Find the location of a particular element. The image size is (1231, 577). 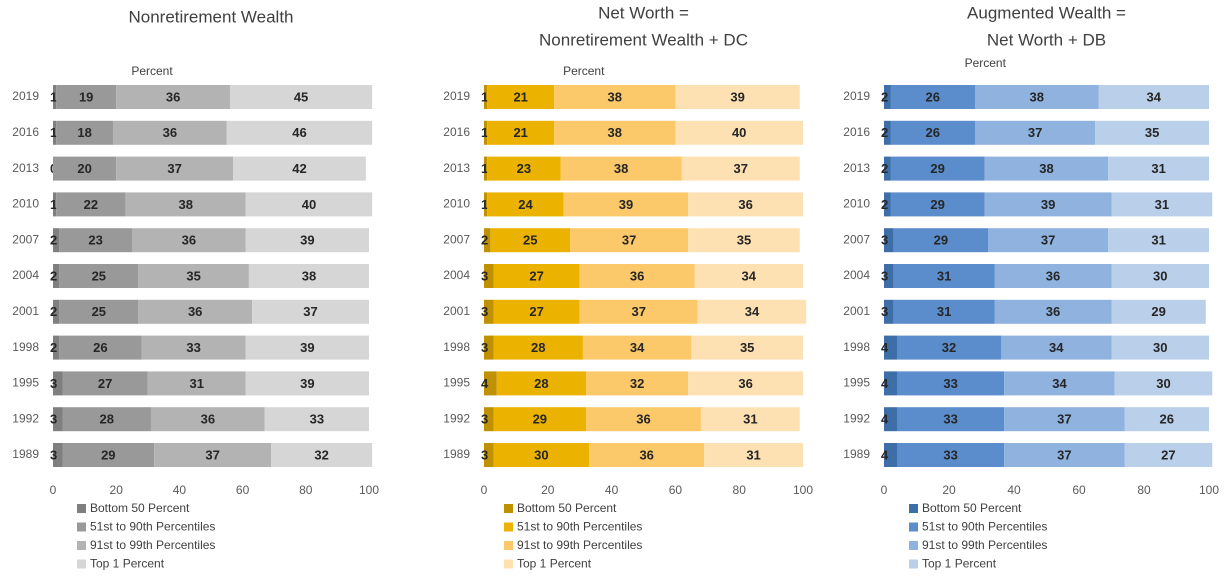

x-tick-label: 60 is located at coordinates (243, 490).